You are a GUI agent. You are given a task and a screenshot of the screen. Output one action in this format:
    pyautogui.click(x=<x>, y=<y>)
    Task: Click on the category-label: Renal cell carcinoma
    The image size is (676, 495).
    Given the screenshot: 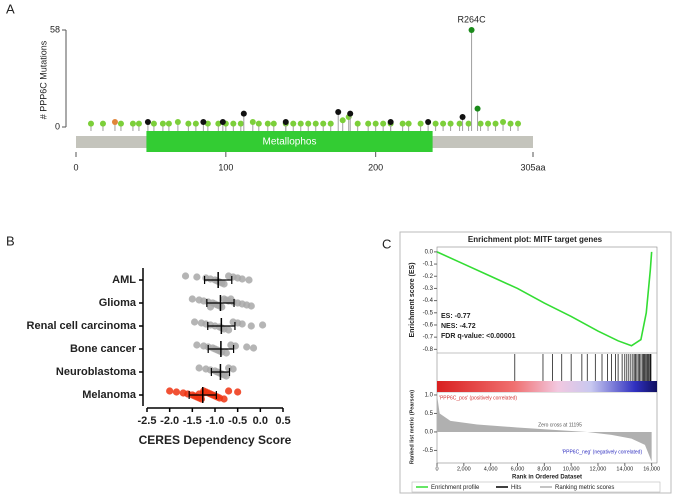 What is the action you would take?
    pyautogui.click(x=82, y=326)
    